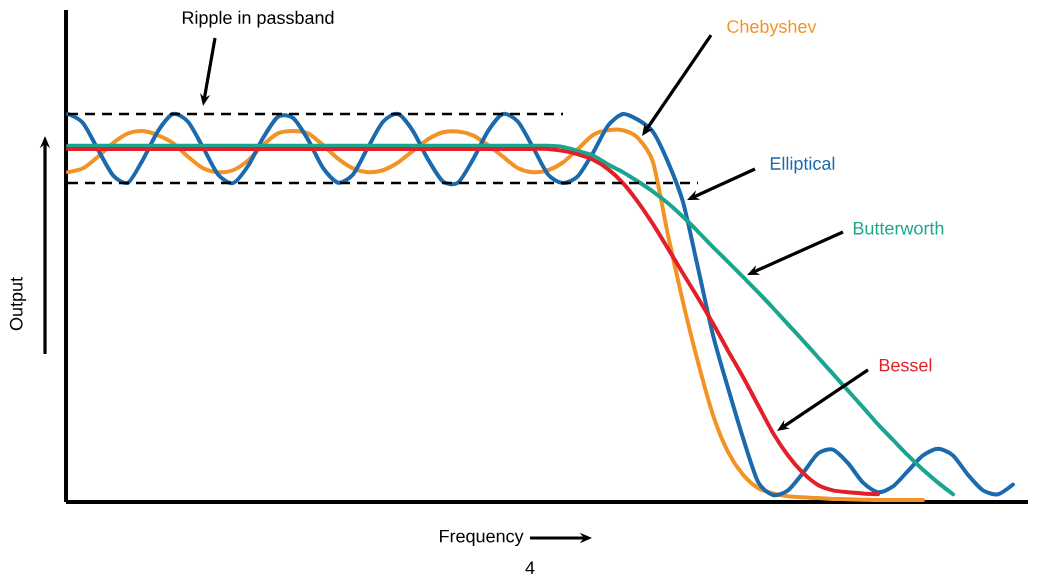  I want to click on text: Ripple in passband, so click(258, 19).